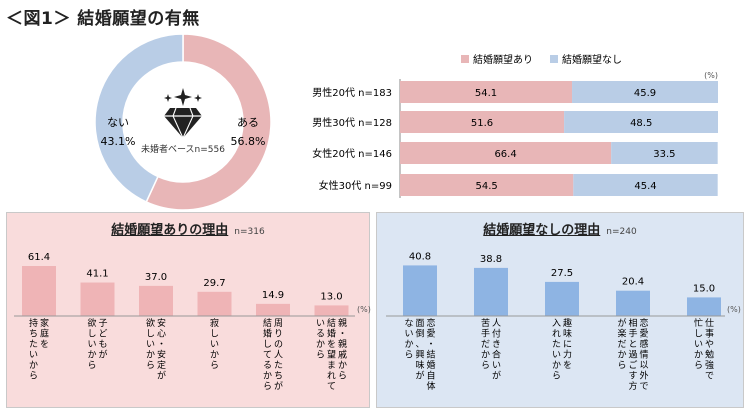 The image size is (750, 412). I want to click on reasons-yes-value: 41.1, so click(97, 274).